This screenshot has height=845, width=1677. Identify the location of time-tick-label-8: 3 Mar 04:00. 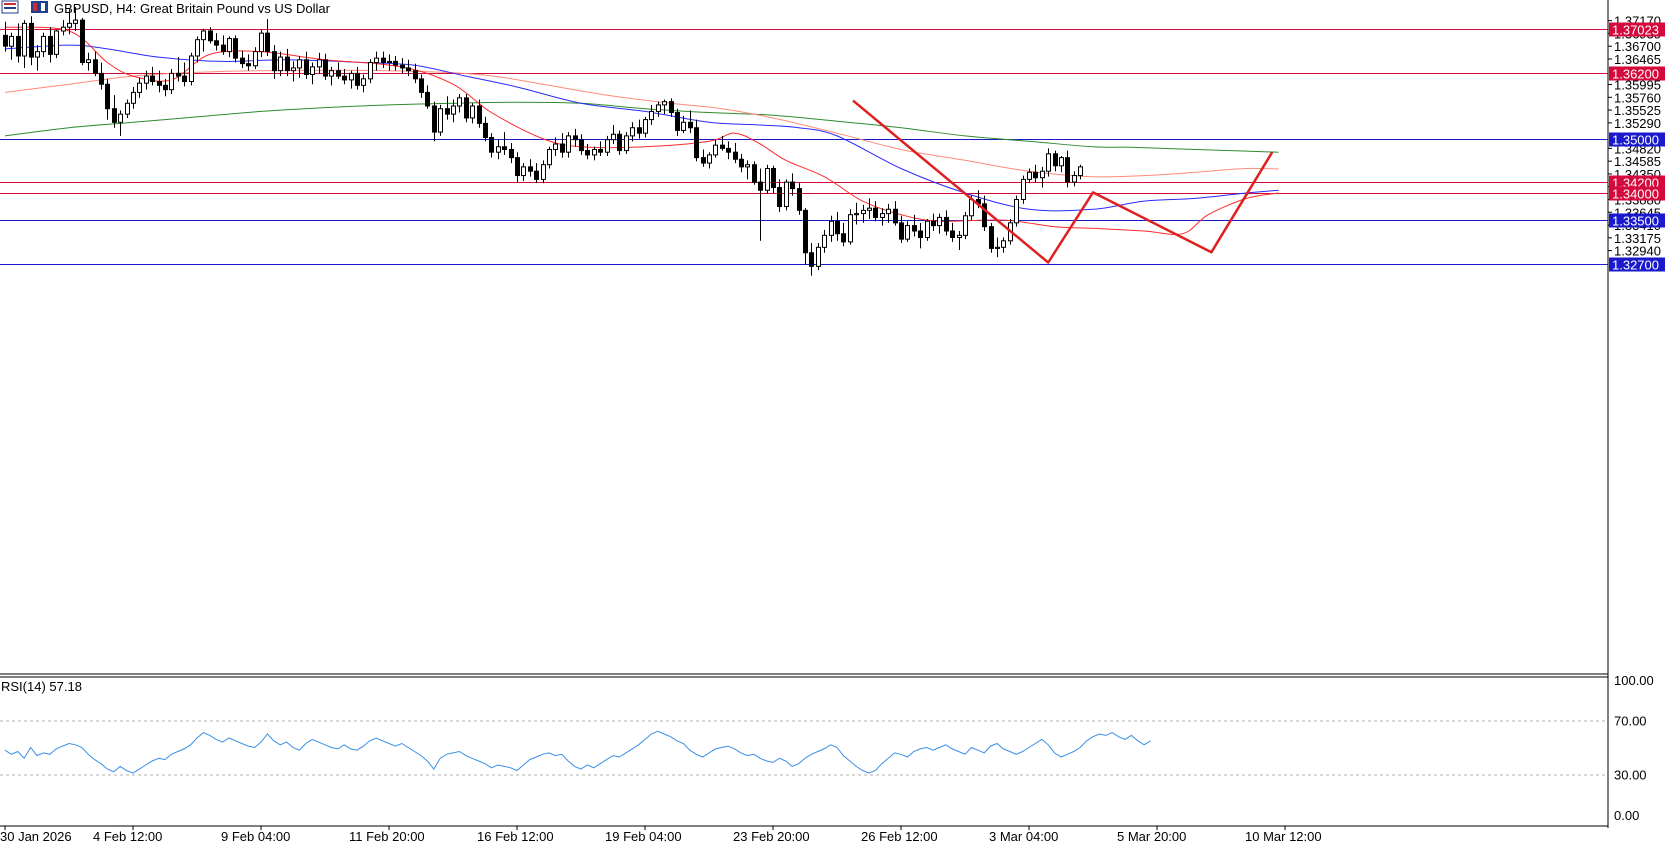
(1023, 836).